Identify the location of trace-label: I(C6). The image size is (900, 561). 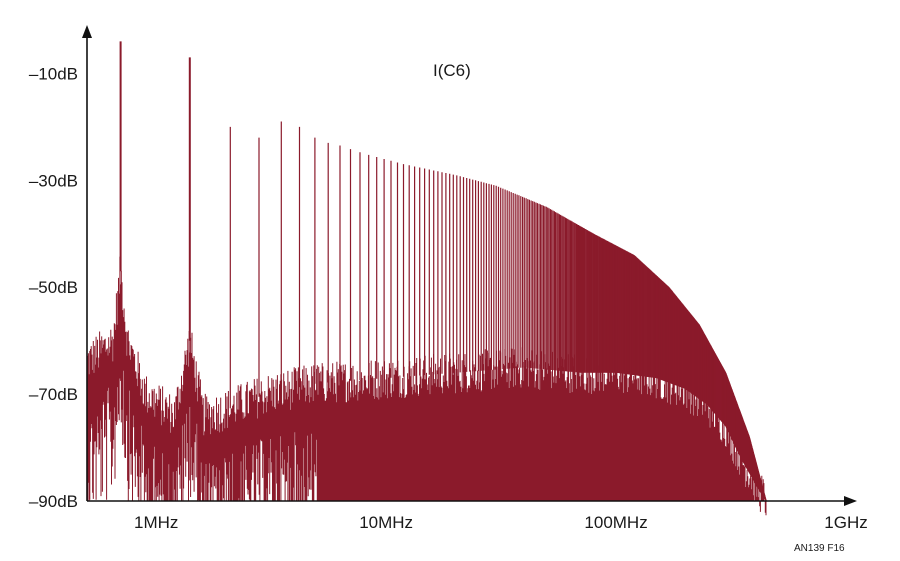
(452, 70).